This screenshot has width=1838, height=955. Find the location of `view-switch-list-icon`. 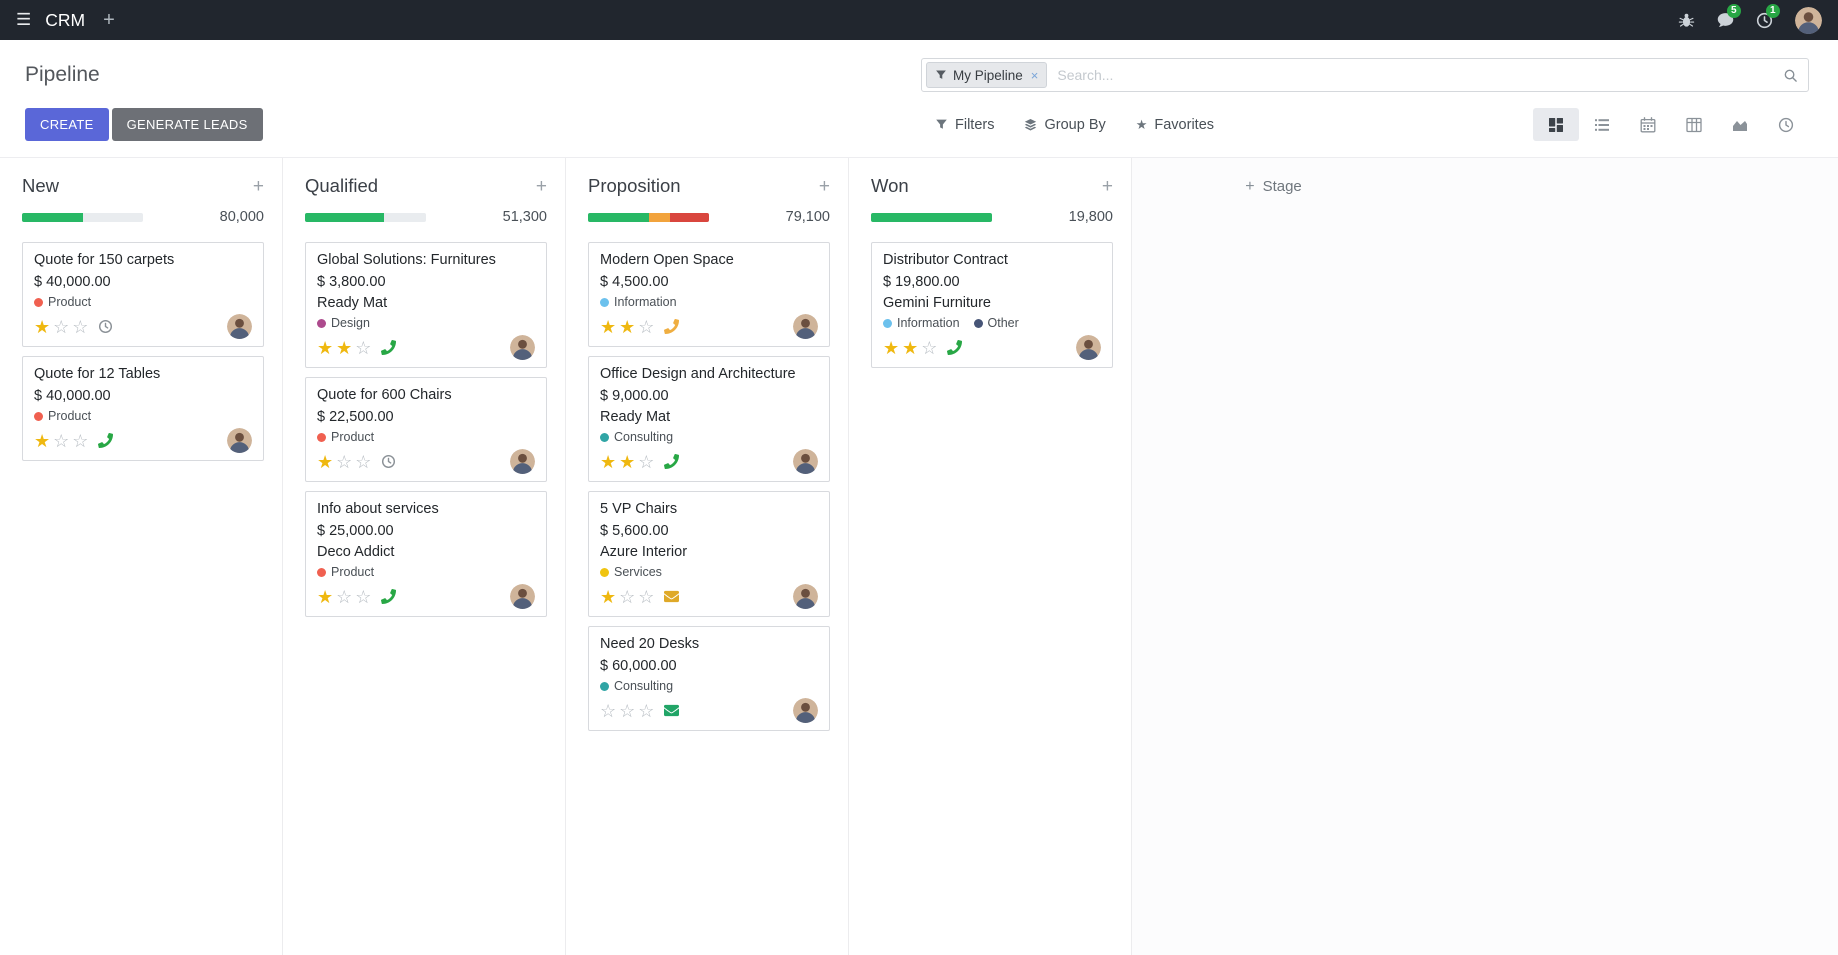

view-switch-list-icon is located at coordinates (1602, 124).